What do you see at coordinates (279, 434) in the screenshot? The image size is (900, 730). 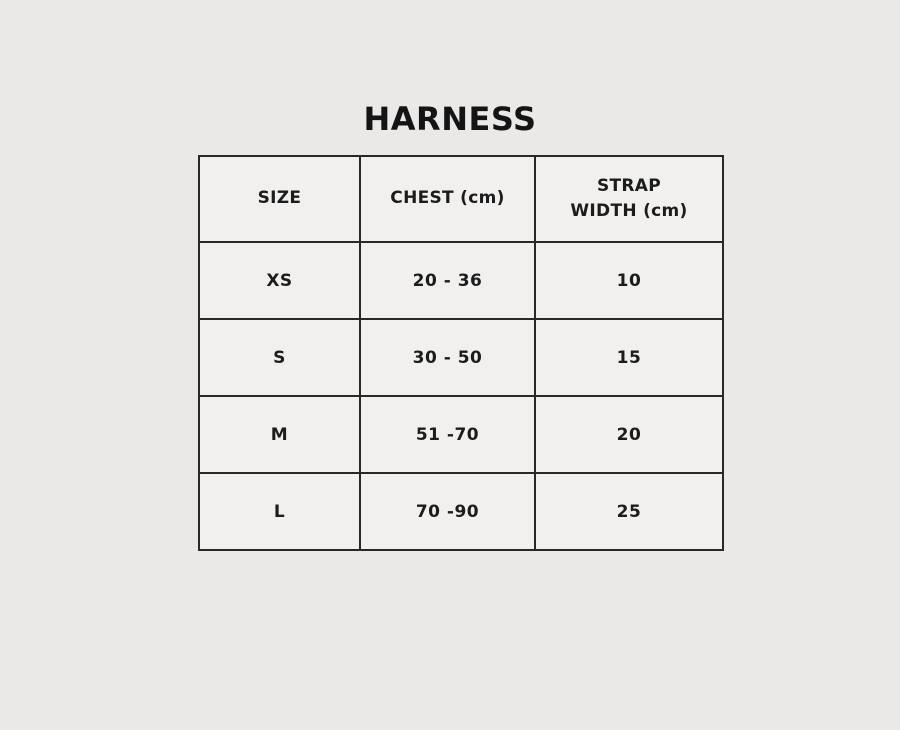 I see `size-cell: M` at bounding box center [279, 434].